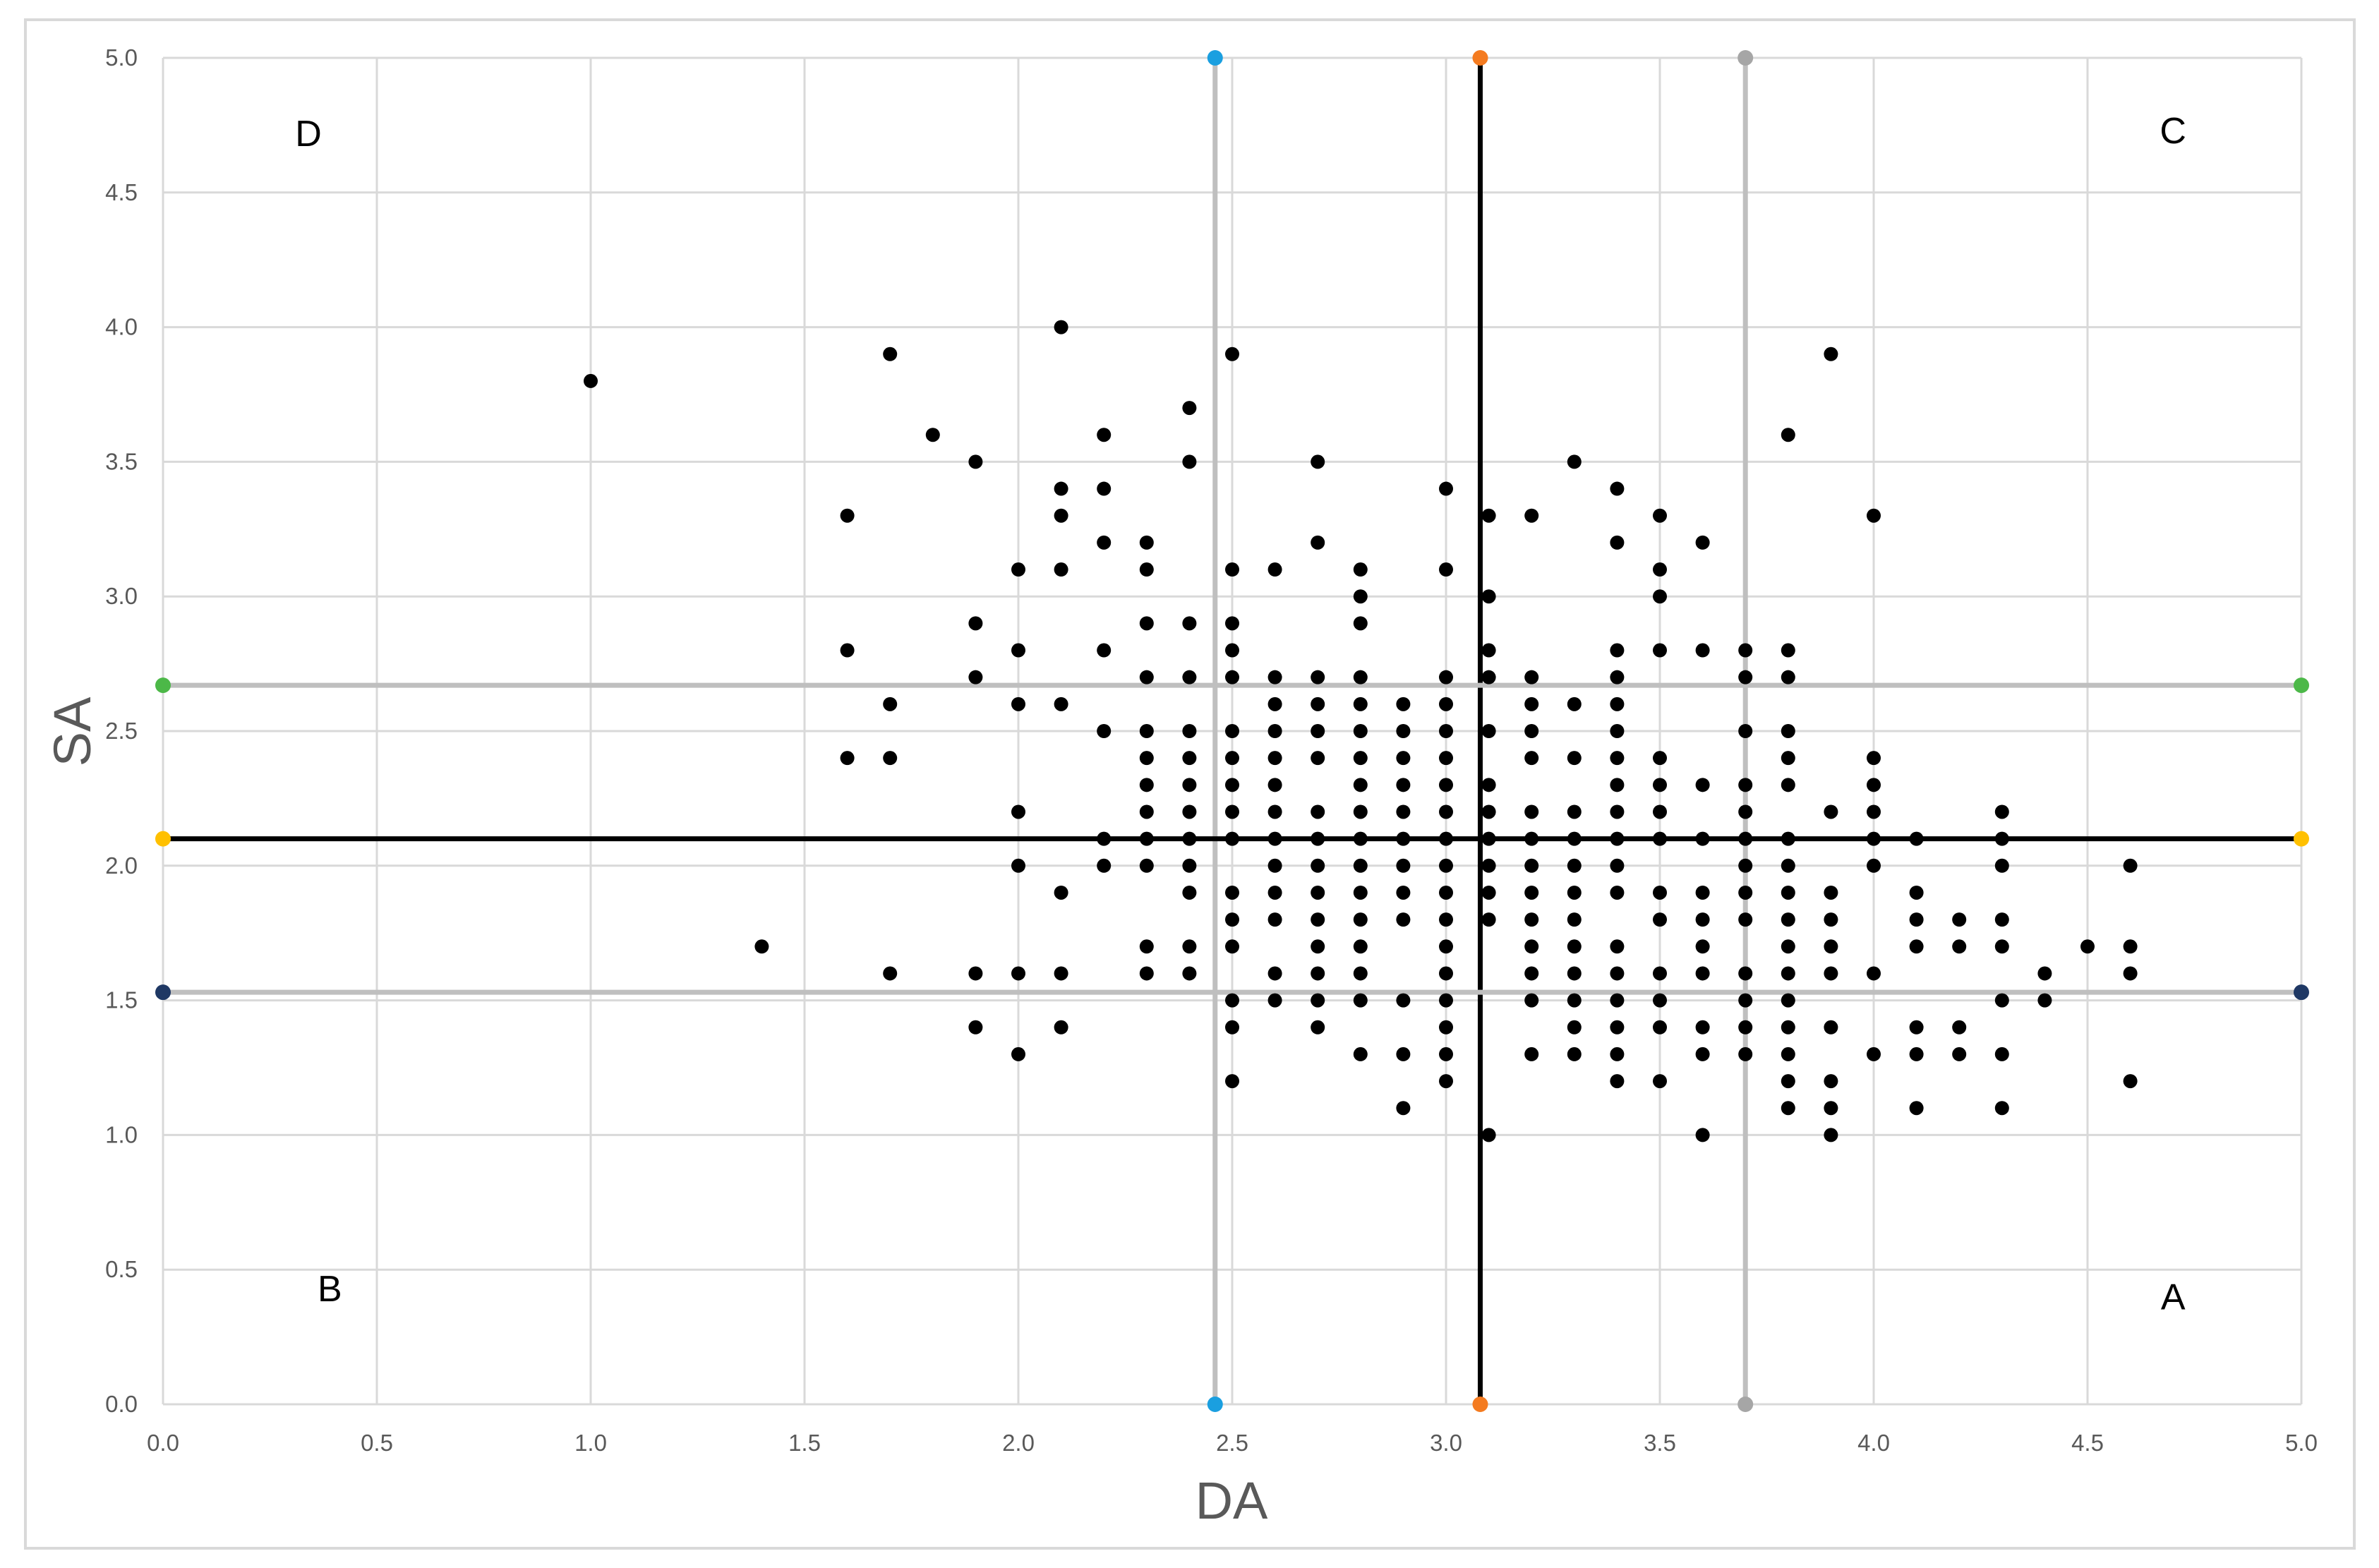 The height and width of the screenshot is (1568, 2379). Describe the element at coordinates (1660, 1443) in the screenshot. I see `x-tick-label: 3.5` at that location.